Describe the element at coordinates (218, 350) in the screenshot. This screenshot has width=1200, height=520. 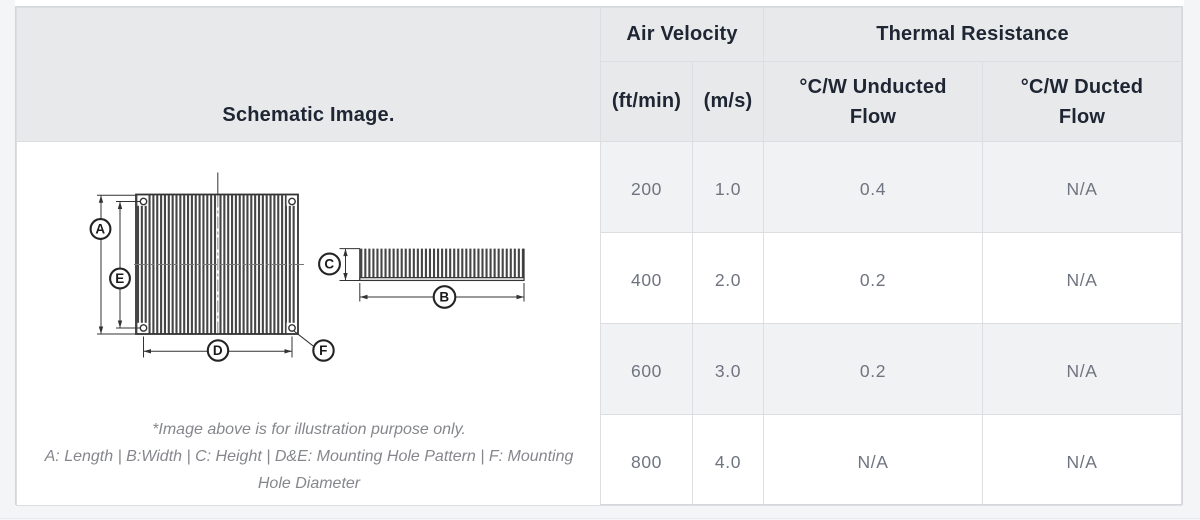
I see `svg-text: D` at that location.